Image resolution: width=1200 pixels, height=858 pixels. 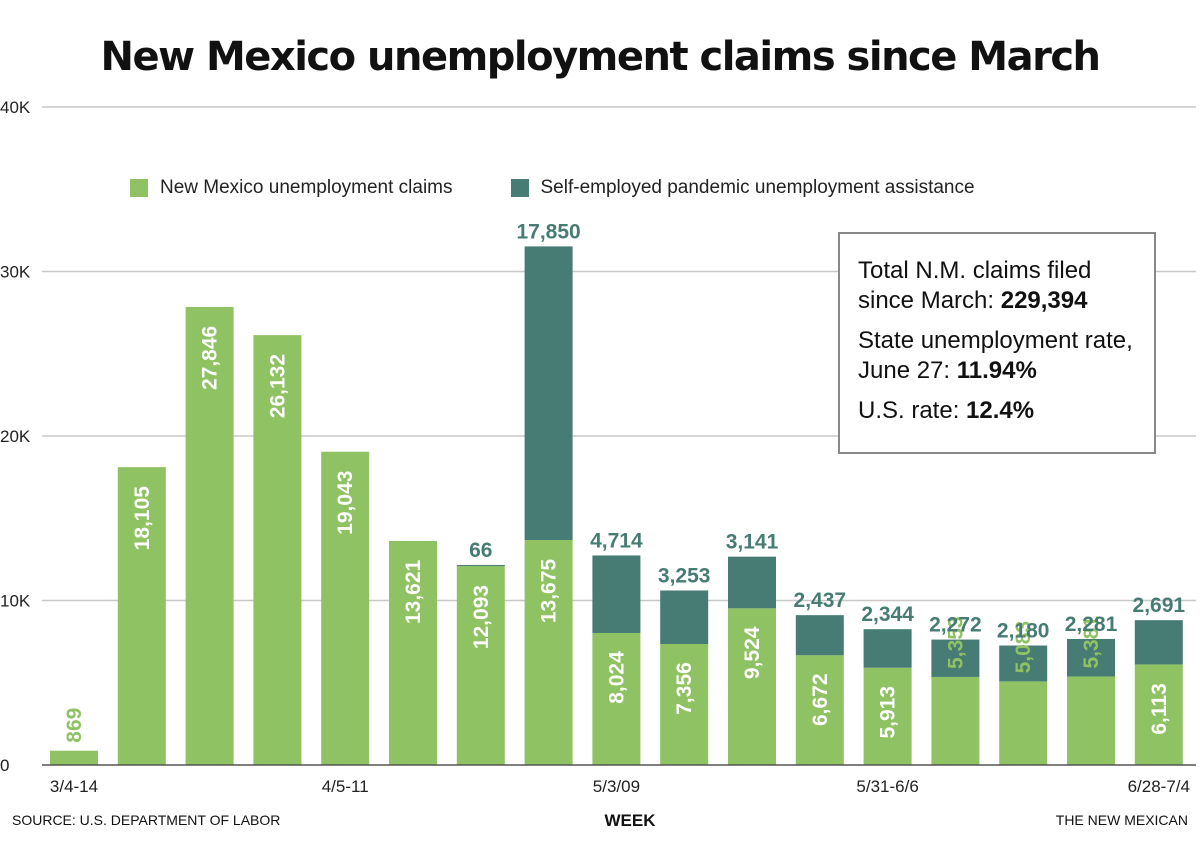 What do you see at coordinates (996, 370) in the screenshot?
I see `info-state-rate-value: 11.94%` at bounding box center [996, 370].